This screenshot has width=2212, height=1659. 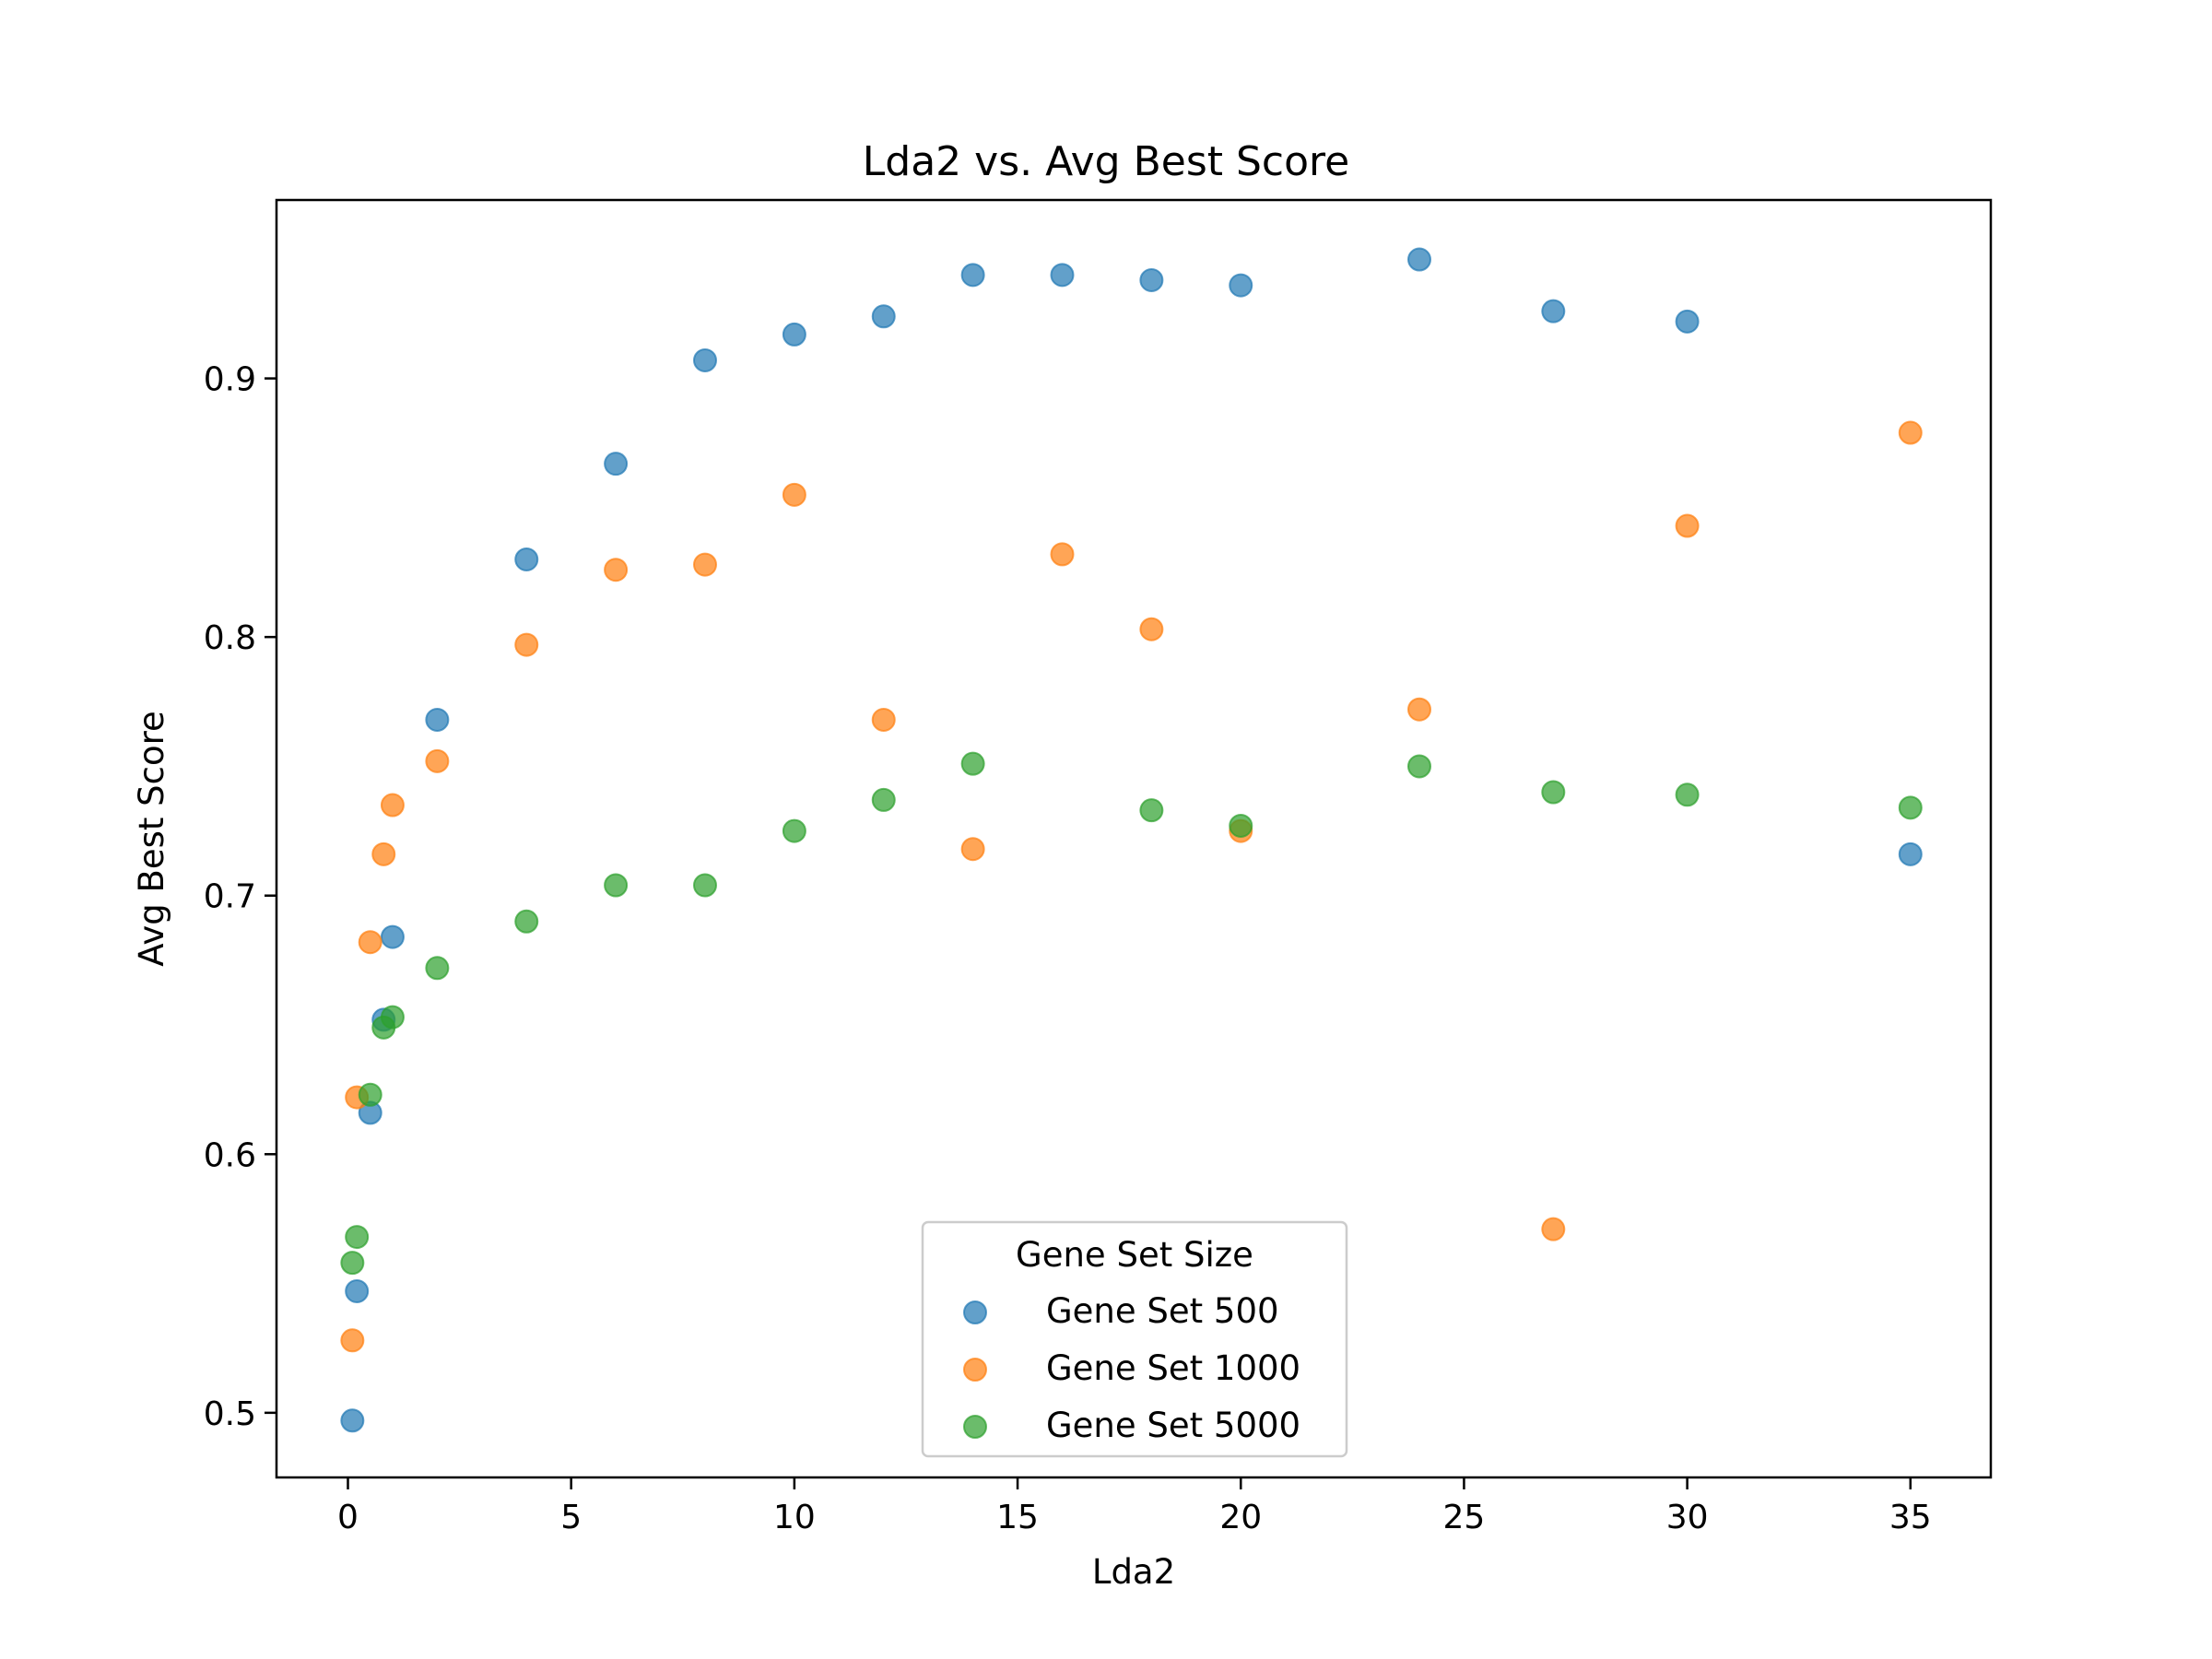 I want to click on x-tick-label: 25, so click(x=1464, y=1517).